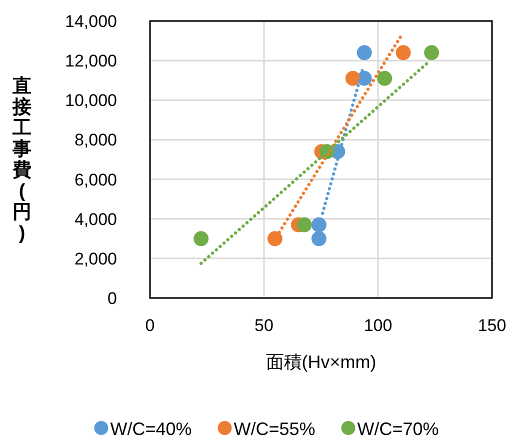 Image resolution: width=513 pixels, height=441 pixels. What do you see at coordinates (91, 21) in the screenshot?
I see `y-tick-label: 14,000` at bounding box center [91, 21].